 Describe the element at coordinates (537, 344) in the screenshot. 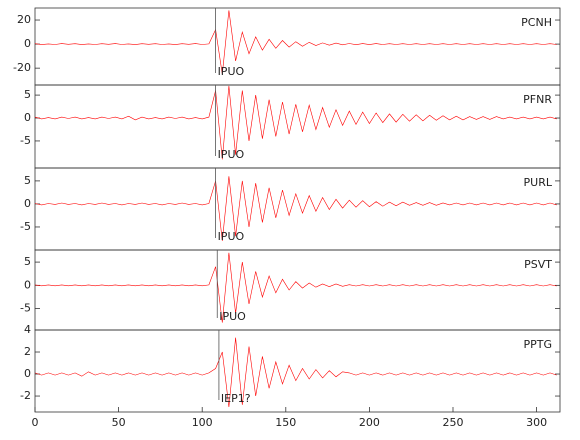

I see `station-label: PPTG` at that location.